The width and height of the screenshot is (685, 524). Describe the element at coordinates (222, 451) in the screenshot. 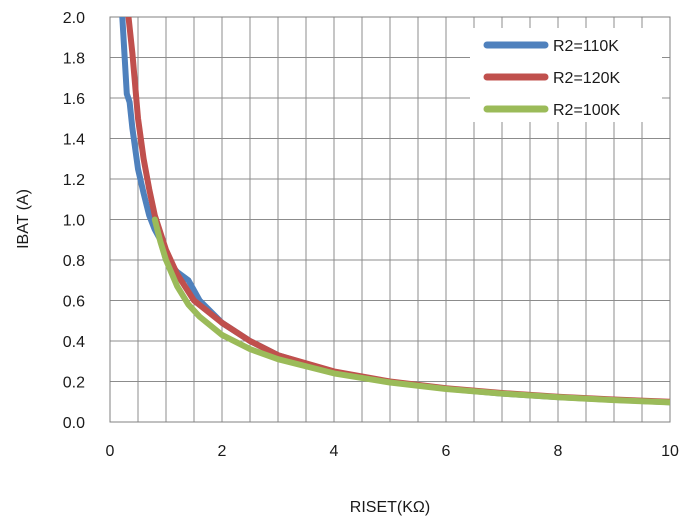

I see `x-tick-label: 2` at that location.